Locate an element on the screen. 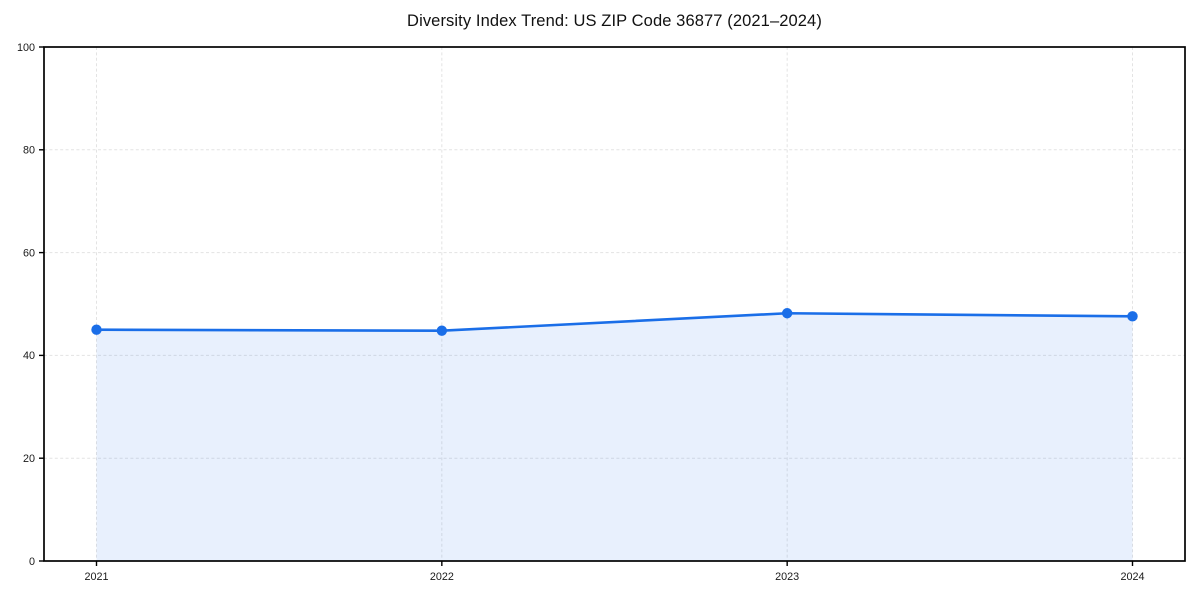  y-tick-label: 100 is located at coordinates (26, 48).